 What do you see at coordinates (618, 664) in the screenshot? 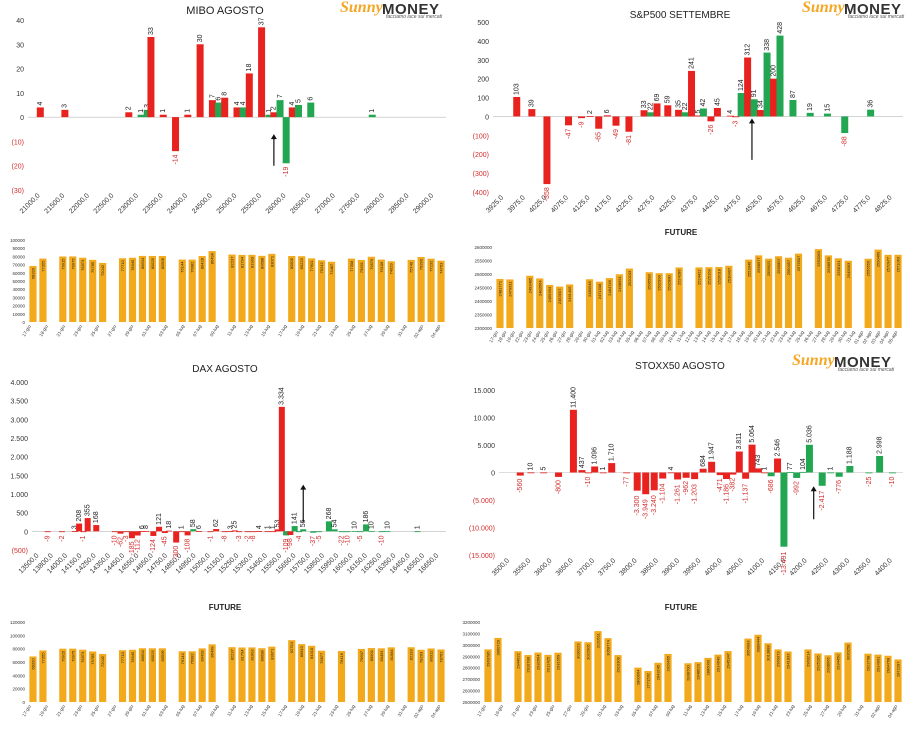
I see `future-bar-label: 2910309` at bounding box center [618, 664].